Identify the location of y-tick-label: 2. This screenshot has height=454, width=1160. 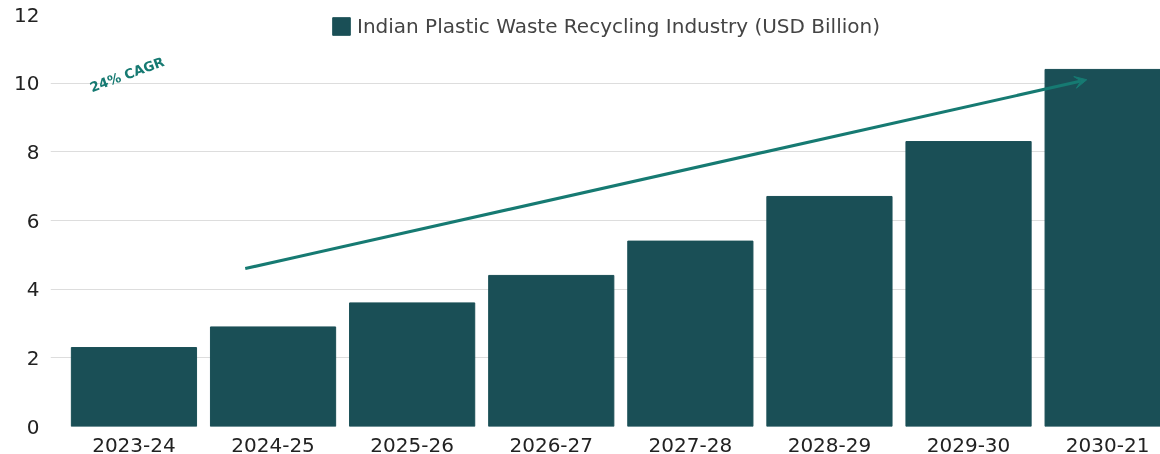
(33, 357).